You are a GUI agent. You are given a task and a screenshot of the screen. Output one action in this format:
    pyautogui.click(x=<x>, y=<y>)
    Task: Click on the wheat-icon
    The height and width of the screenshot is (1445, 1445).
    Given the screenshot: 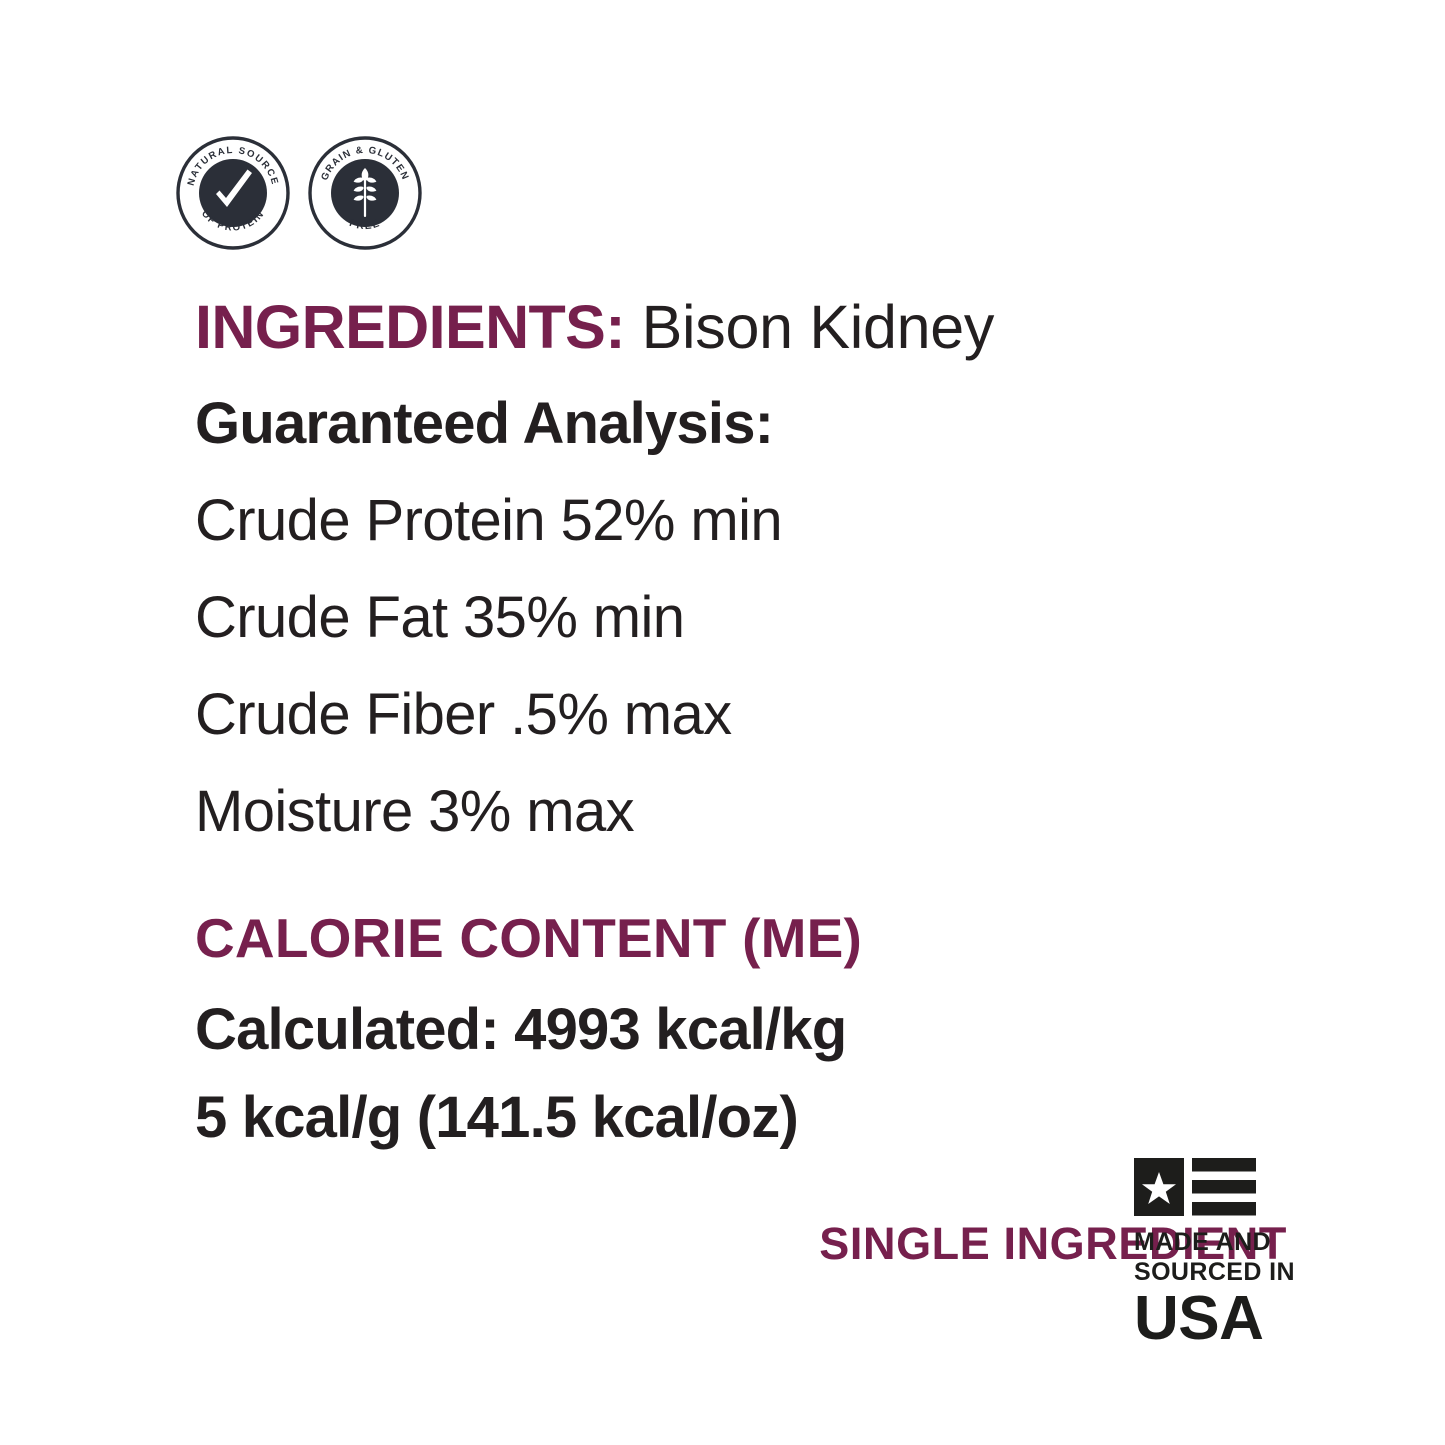 What is the action you would take?
    pyautogui.click(x=365, y=192)
    